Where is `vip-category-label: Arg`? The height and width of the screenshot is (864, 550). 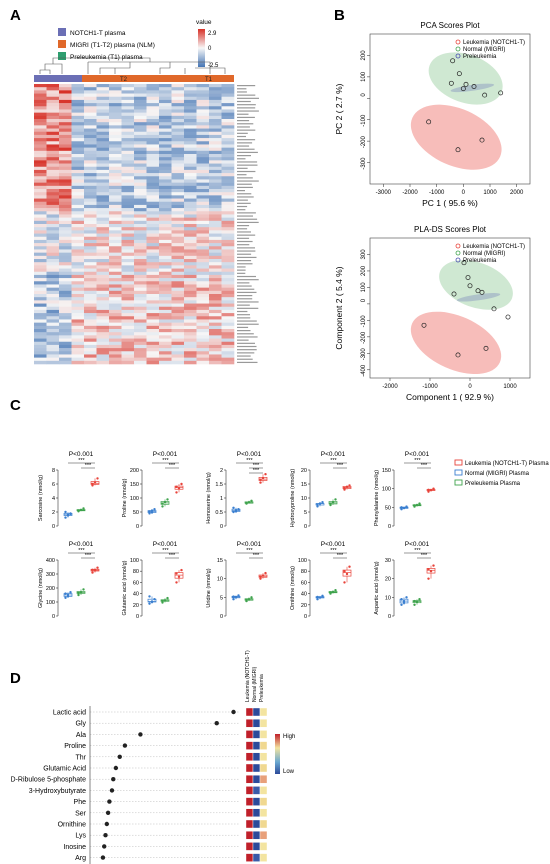
vip-category-label: Arg is located at coordinates (80, 858).